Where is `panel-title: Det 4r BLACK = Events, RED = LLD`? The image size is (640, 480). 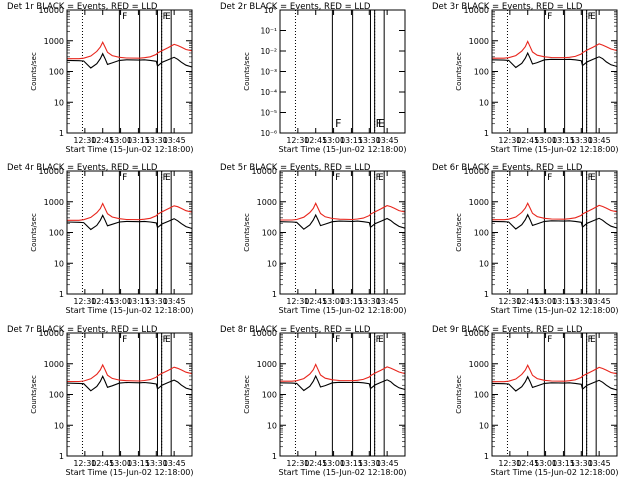 panel-title: Det 4r BLACK = Events, RED = LLD is located at coordinates (82, 168).